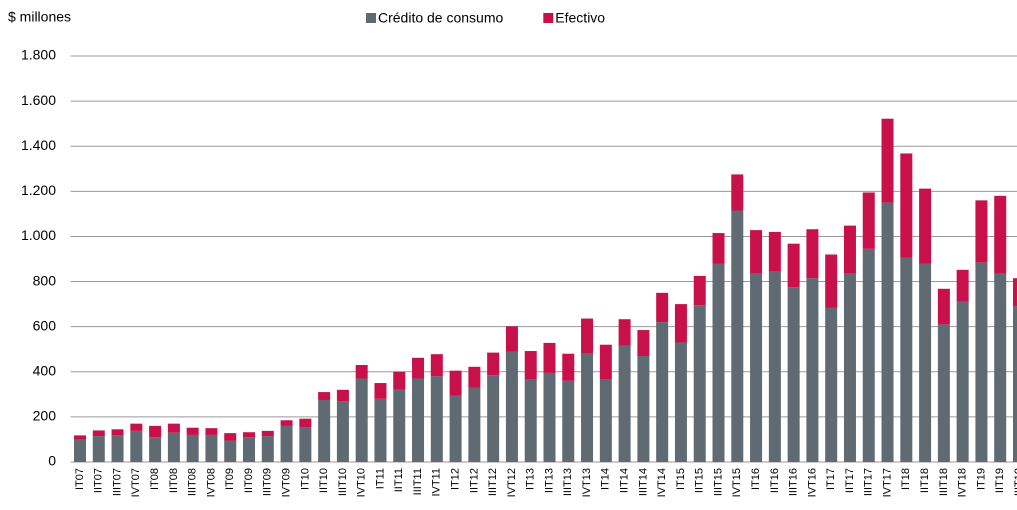 Image resolution: width=1017 pixels, height=510 pixels. Describe the element at coordinates (549, 480) in the screenshot. I see `x-tick-label: IIT13` at that location.